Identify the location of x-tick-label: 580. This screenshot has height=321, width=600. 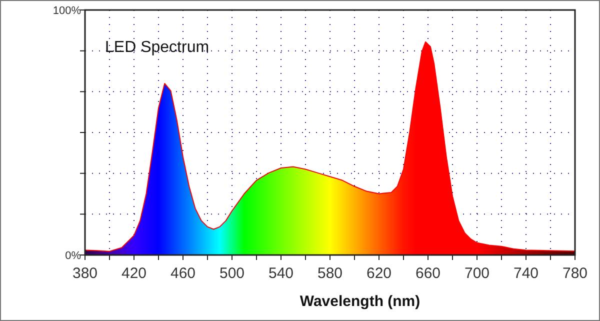
(330, 273).